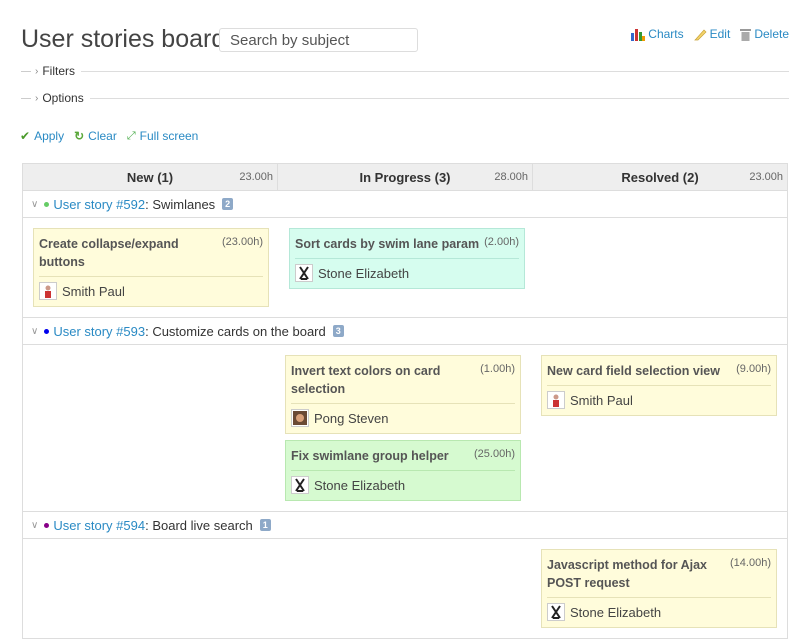  What do you see at coordinates (99, 525) in the screenshot?
I see `user-story-link: User story #594` at bounding box center [99, 525].